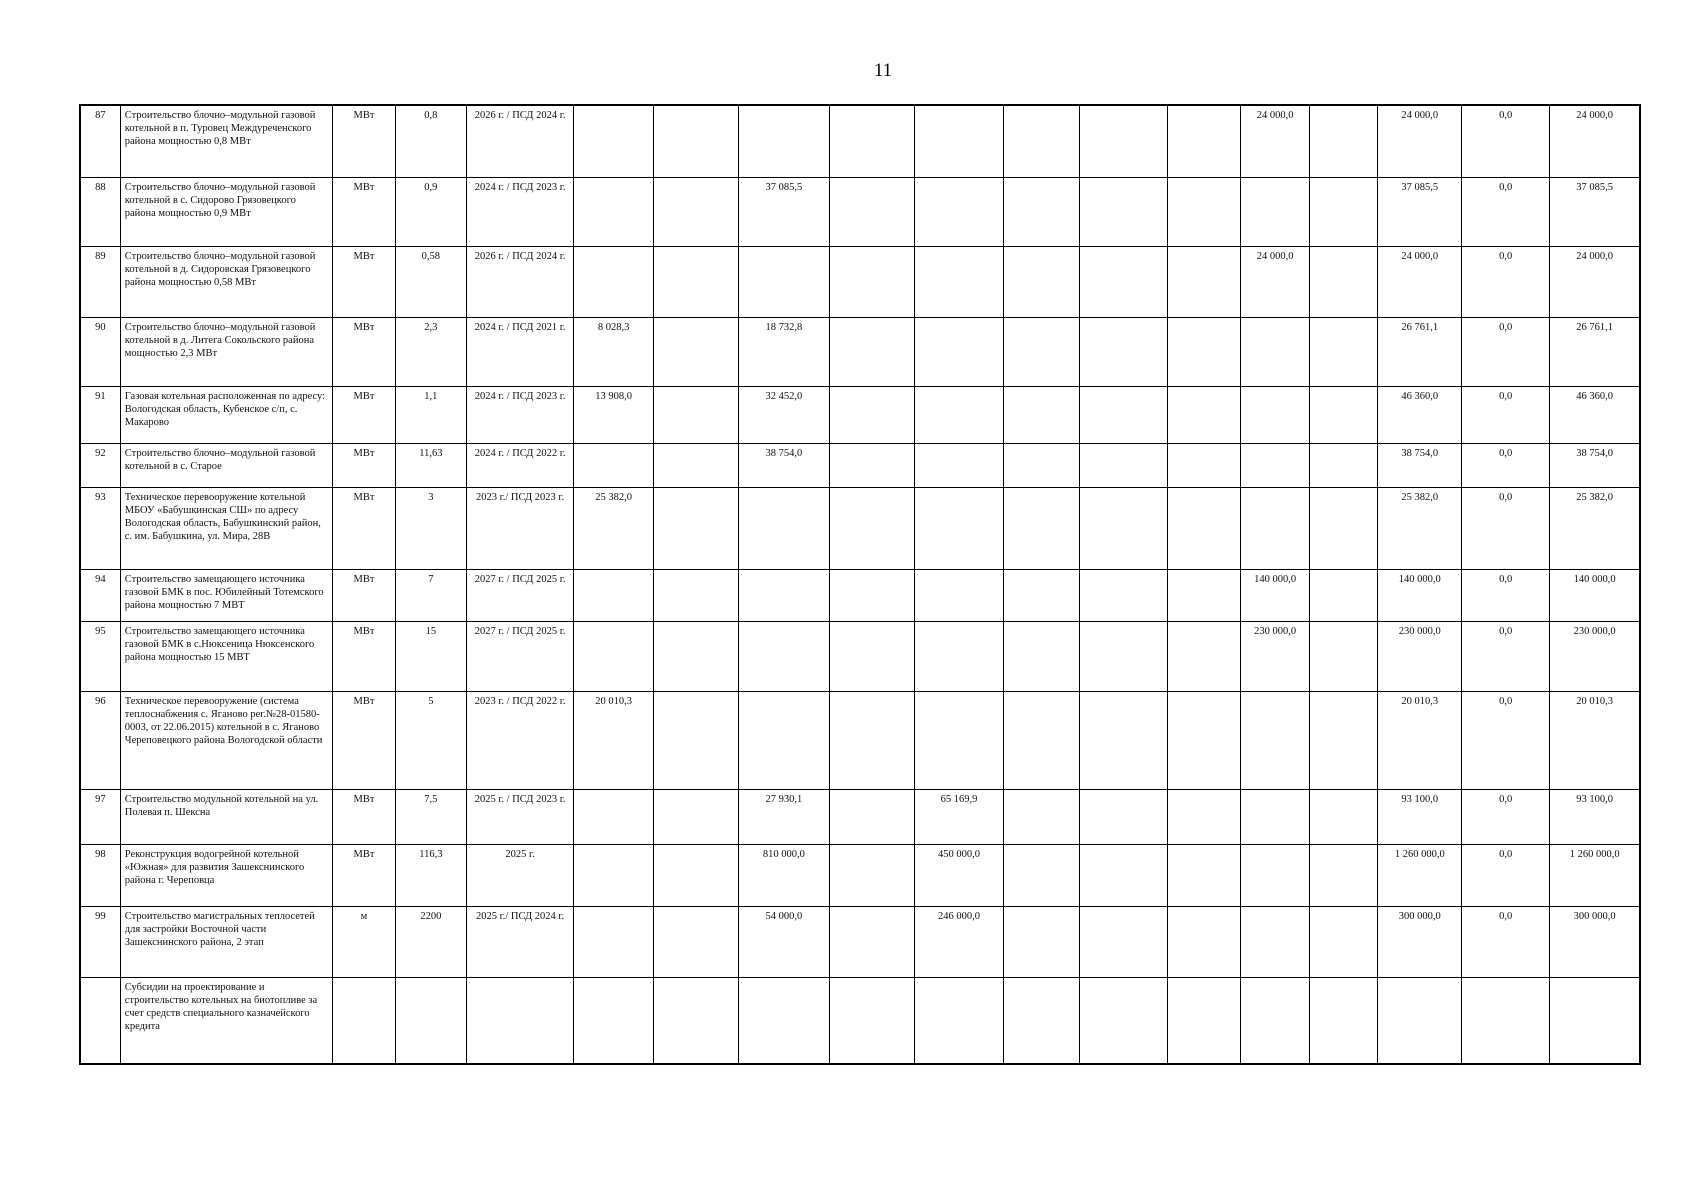  What do you see at coordinates (1595, 141) in the screenshot?
I see `table-cell: 24 000,0` at bounding box center [1595, 141].